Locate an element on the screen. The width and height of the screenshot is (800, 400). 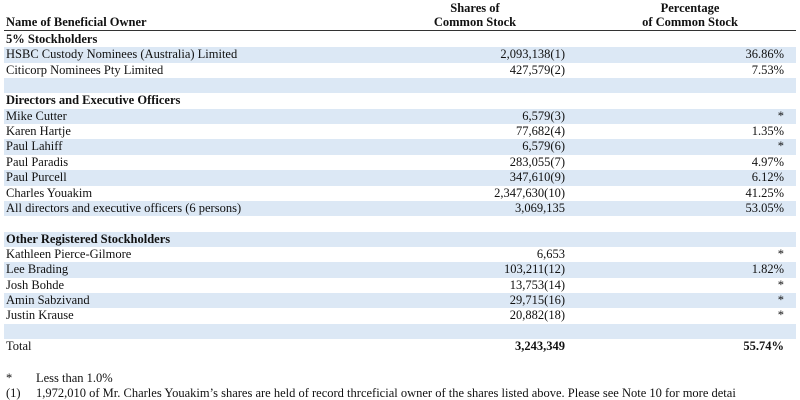
footnote-mark: * is located at coordinates (9, 378).